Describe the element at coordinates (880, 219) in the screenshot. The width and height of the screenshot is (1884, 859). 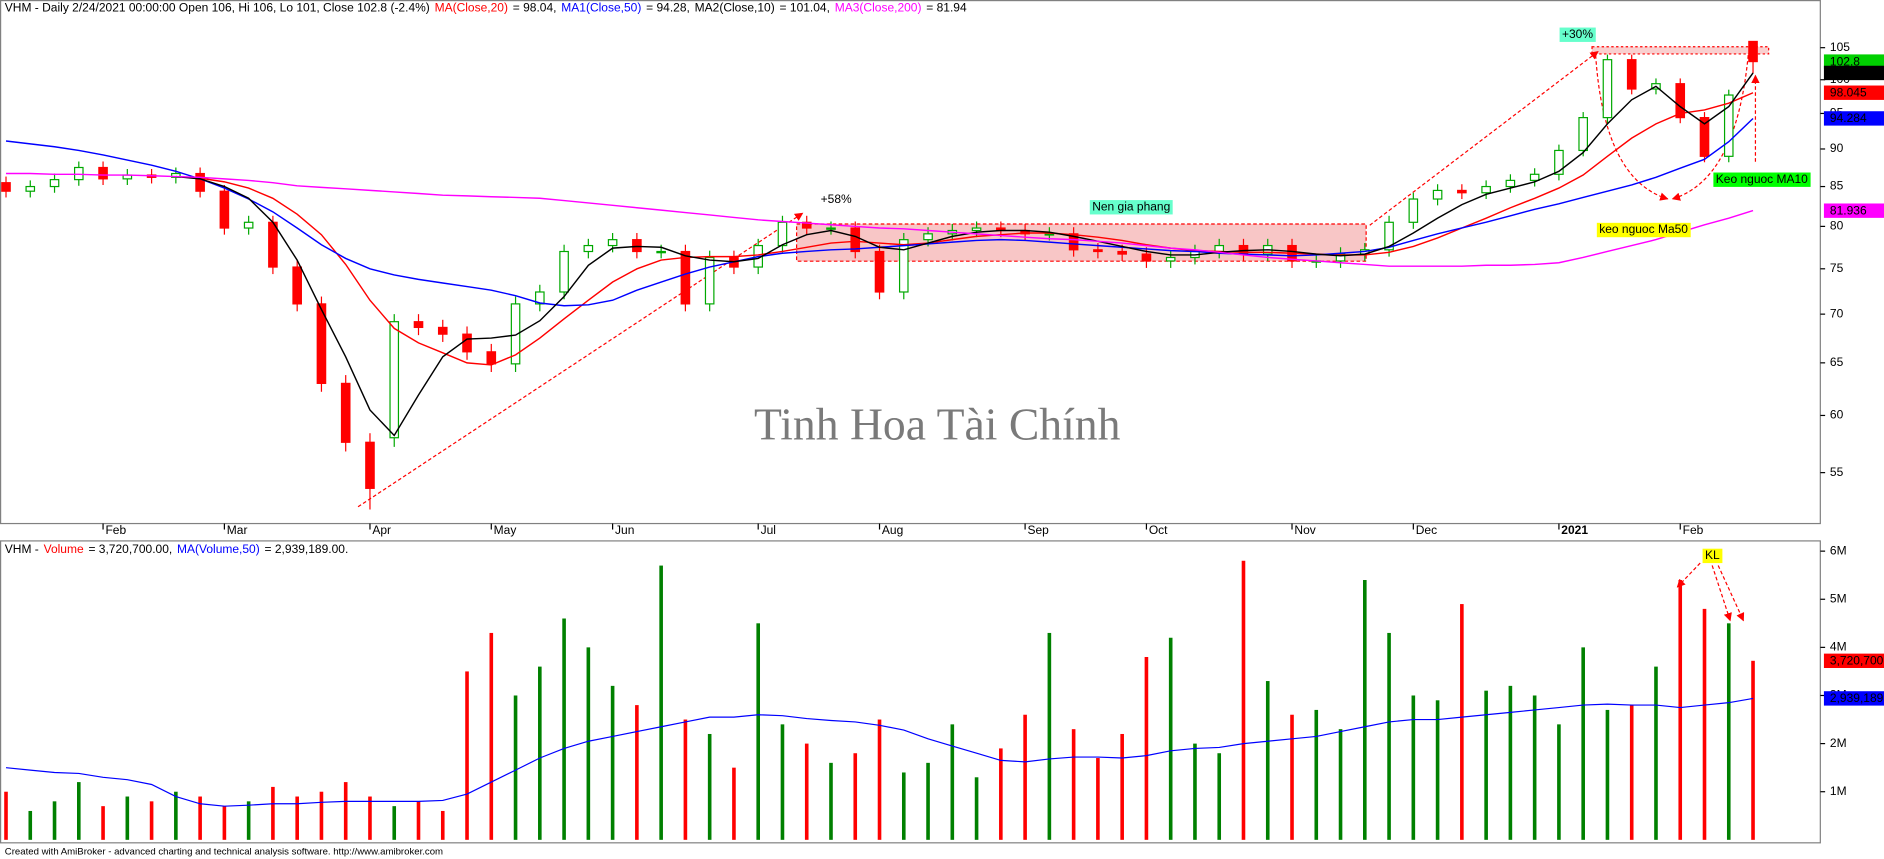
I see `ma-line` at that location.